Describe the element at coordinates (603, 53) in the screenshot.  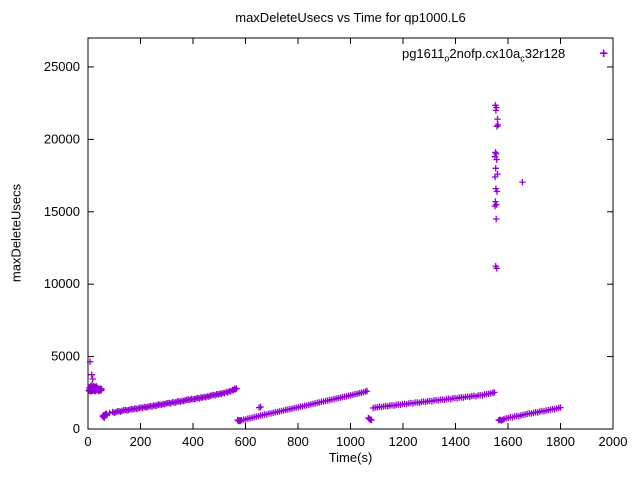
I see `plus-marker-icon: +` at that location.